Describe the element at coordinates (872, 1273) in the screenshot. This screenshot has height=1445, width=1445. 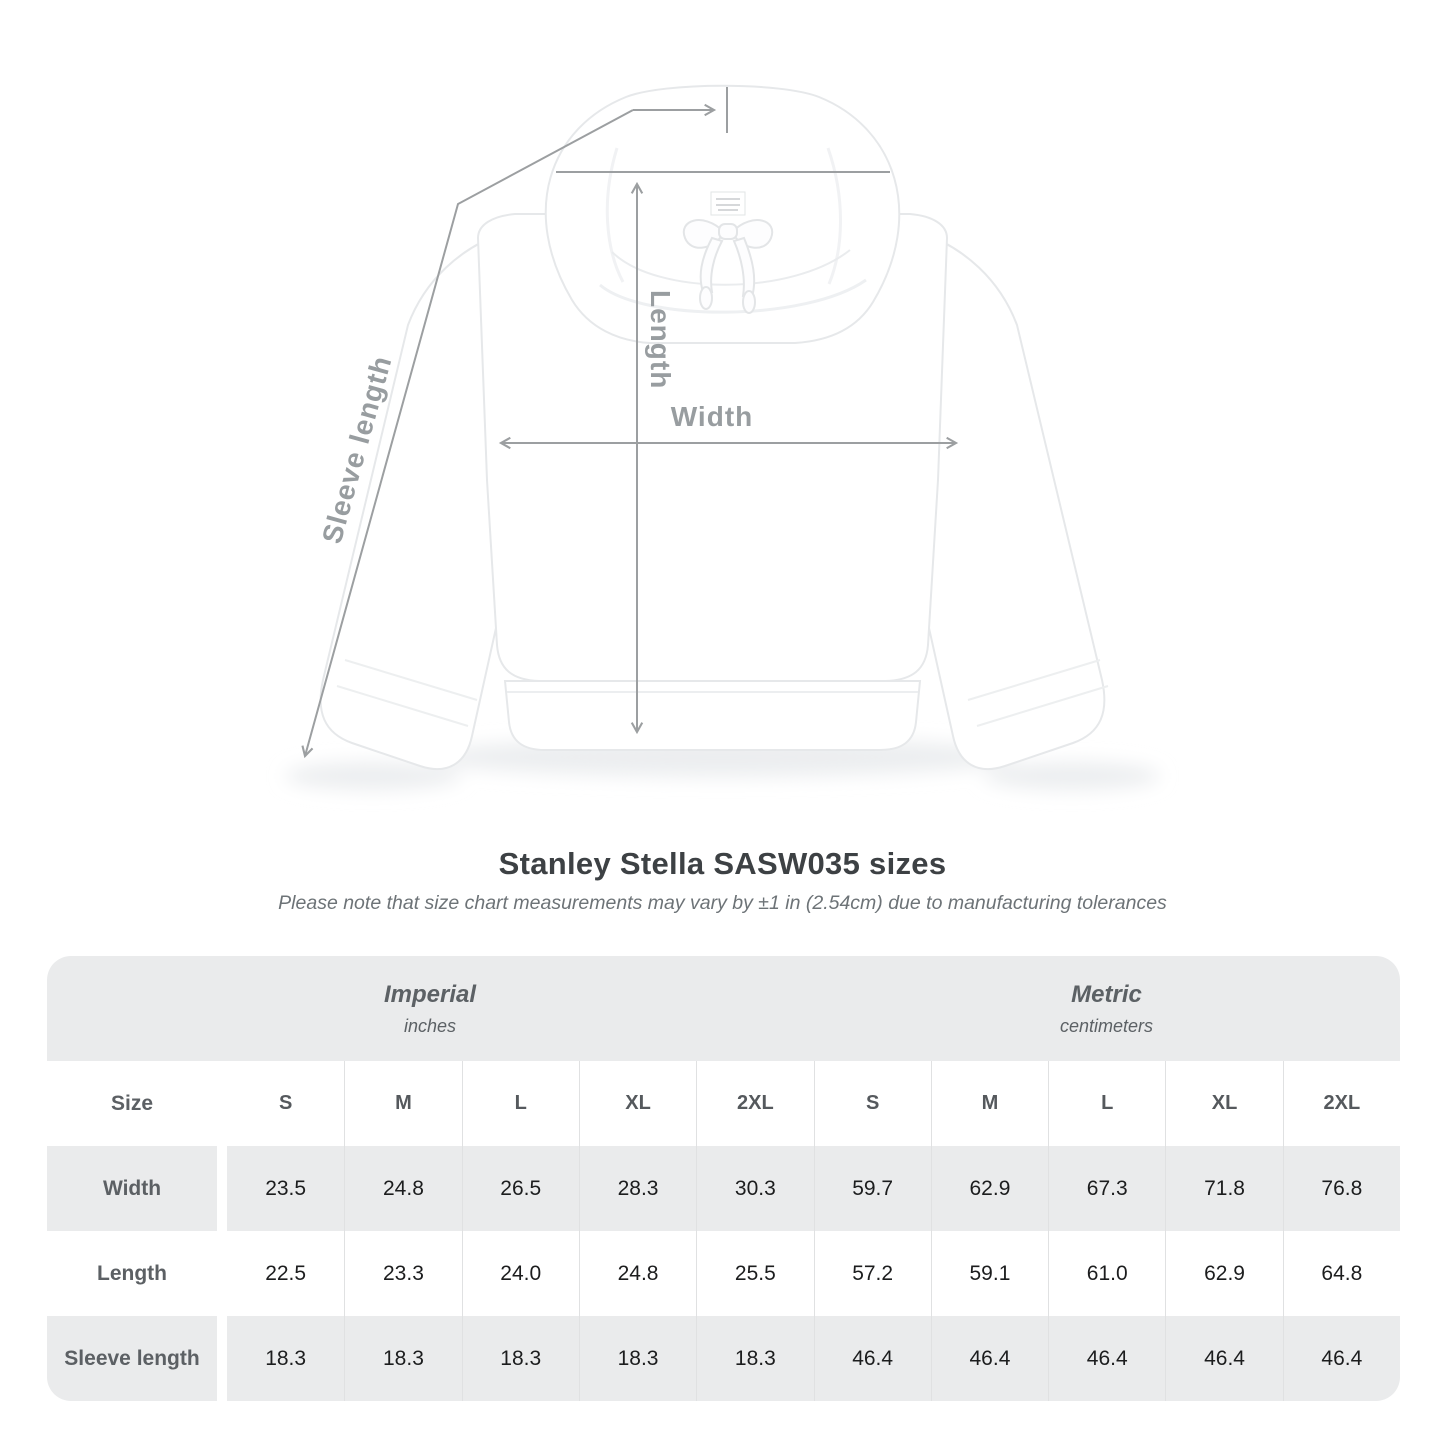
I see `value-cell: 57.2` at that location.